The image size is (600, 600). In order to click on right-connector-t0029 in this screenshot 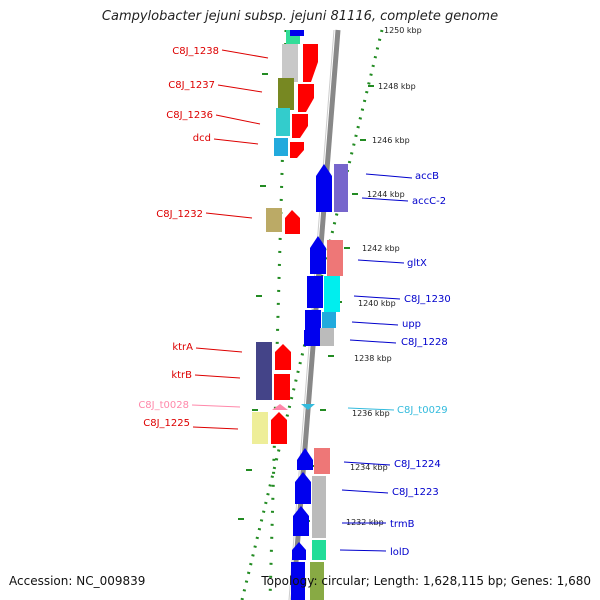, I will do `click(371, 409)`.